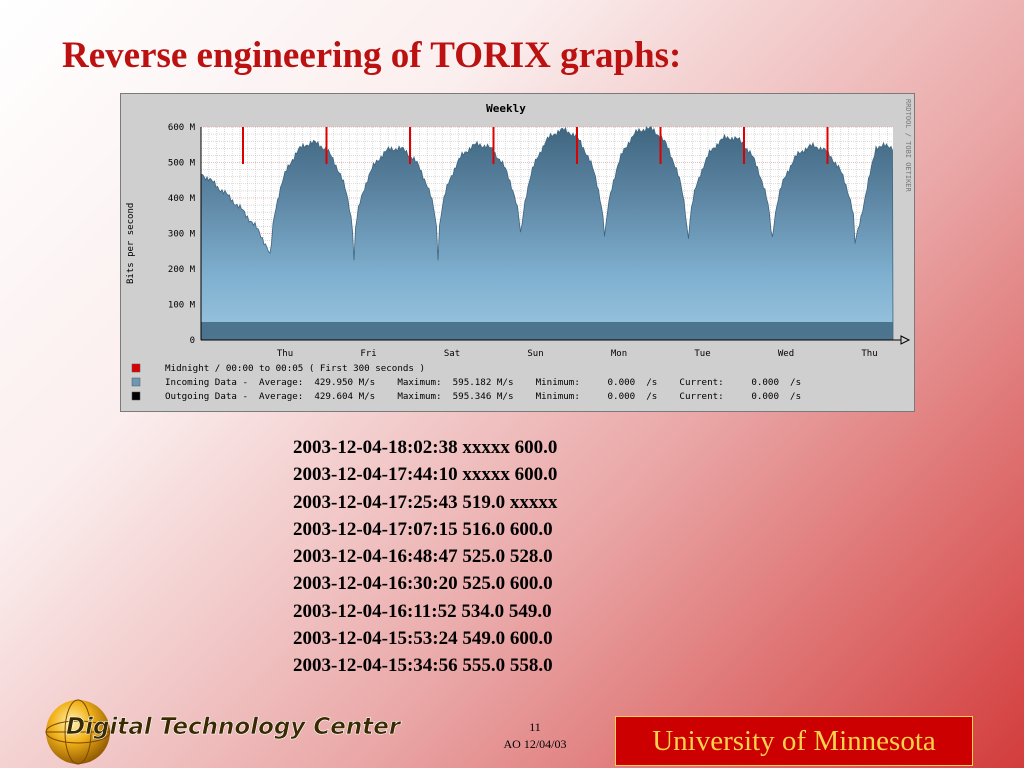 The image size is (1024, 768). I want to click on y-tick-label: 100 M, so click(182, 306).